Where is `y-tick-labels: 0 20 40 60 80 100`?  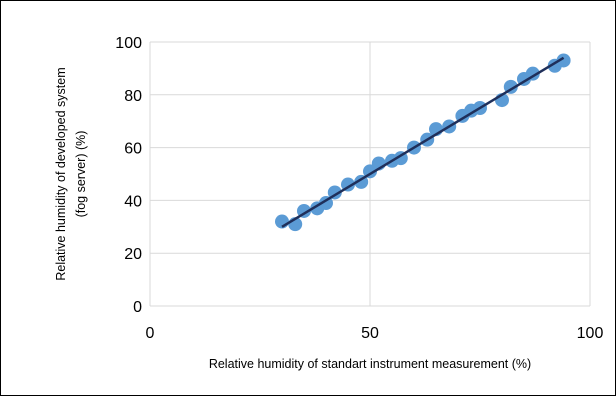
y-tick-labels: 0 20 40 60 80 100 is located at coordinates (128, 175).